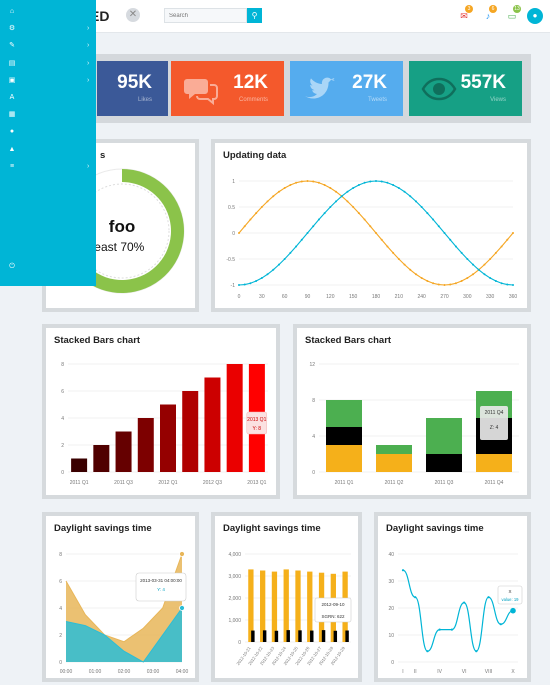 This screenshot has width=550, height=685. Describe the element at coordinates (60, 636) in the screenshot. I see `y-tick-label: 2` at that location.